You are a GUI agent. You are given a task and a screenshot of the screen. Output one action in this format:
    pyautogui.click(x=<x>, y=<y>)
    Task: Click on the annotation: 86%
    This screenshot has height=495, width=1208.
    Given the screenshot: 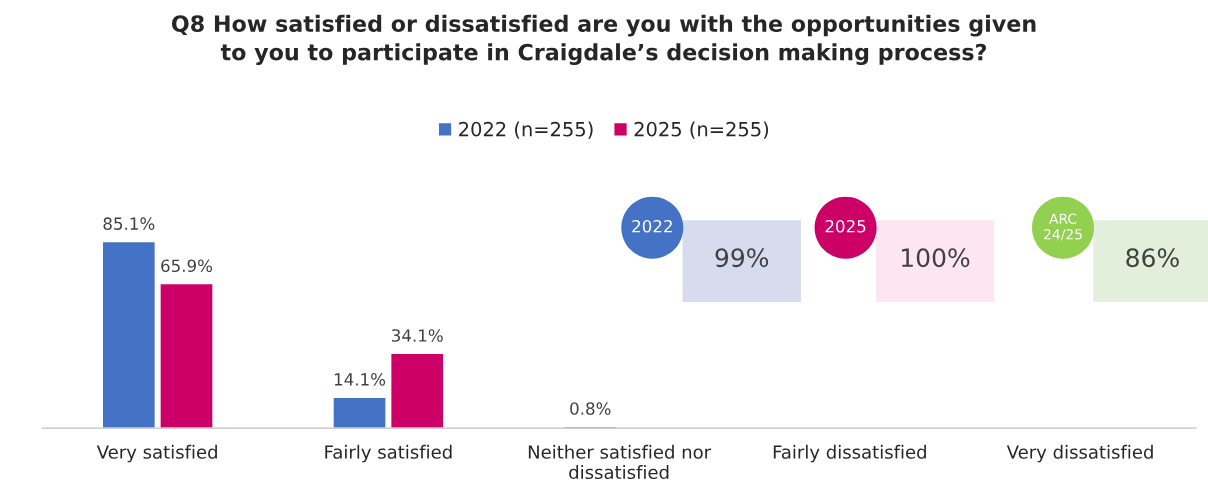 What is the action you would take?
    pyautogui.click(x=1152, y=258)
    